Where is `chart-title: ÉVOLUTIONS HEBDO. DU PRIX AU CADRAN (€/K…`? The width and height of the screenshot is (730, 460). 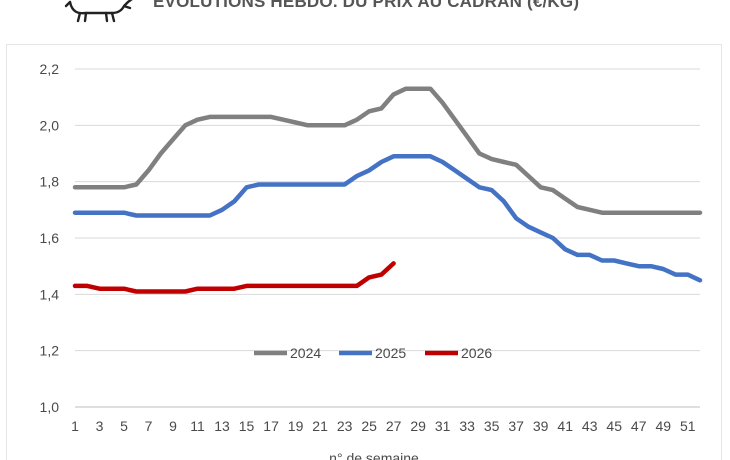 chart-title: ÉVOLUTIONS HEBDO. DU PRIX AU CADRAN (€/K… is located at coordinates (366, 5).